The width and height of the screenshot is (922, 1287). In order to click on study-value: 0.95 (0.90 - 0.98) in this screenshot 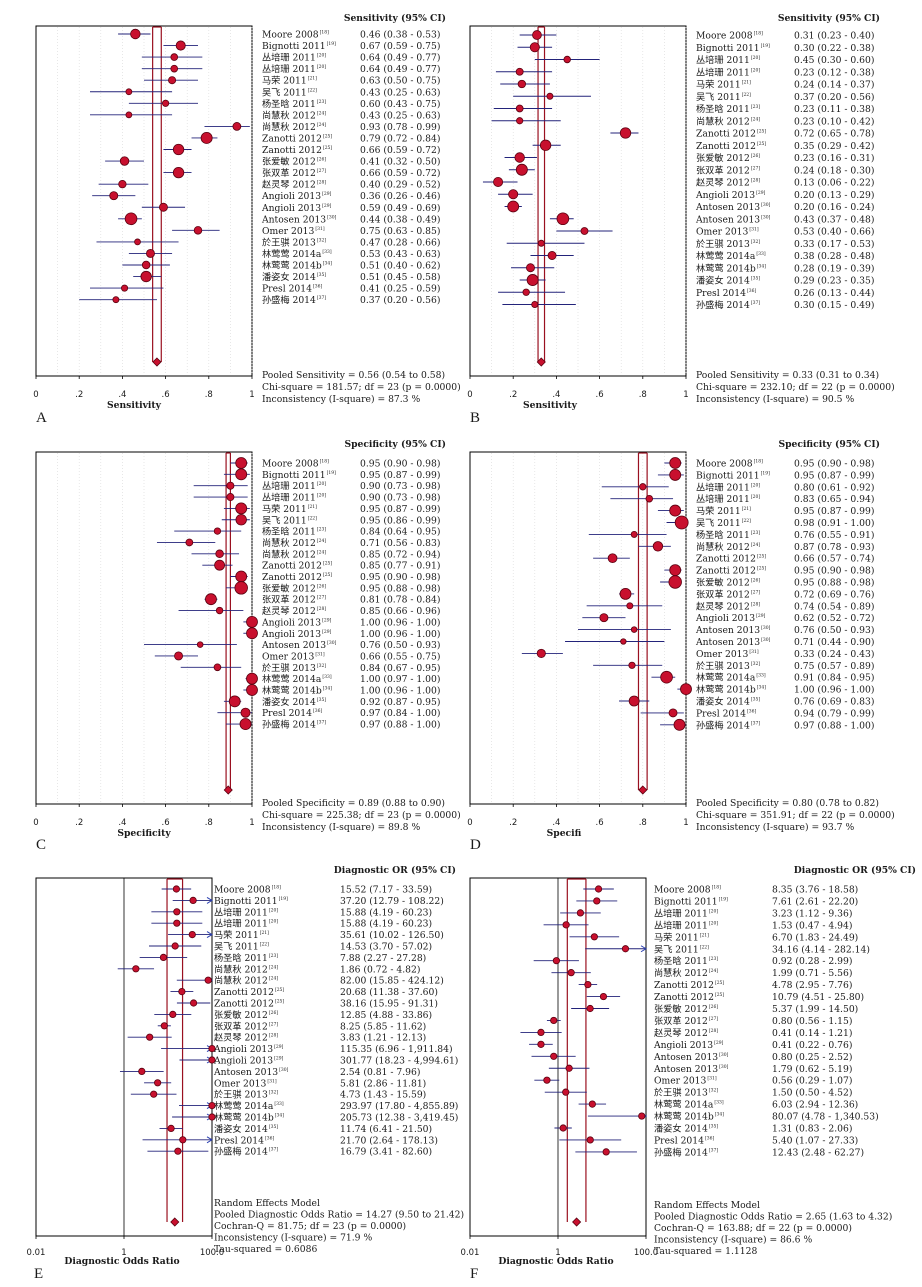, I will do `click(834, 464)`.